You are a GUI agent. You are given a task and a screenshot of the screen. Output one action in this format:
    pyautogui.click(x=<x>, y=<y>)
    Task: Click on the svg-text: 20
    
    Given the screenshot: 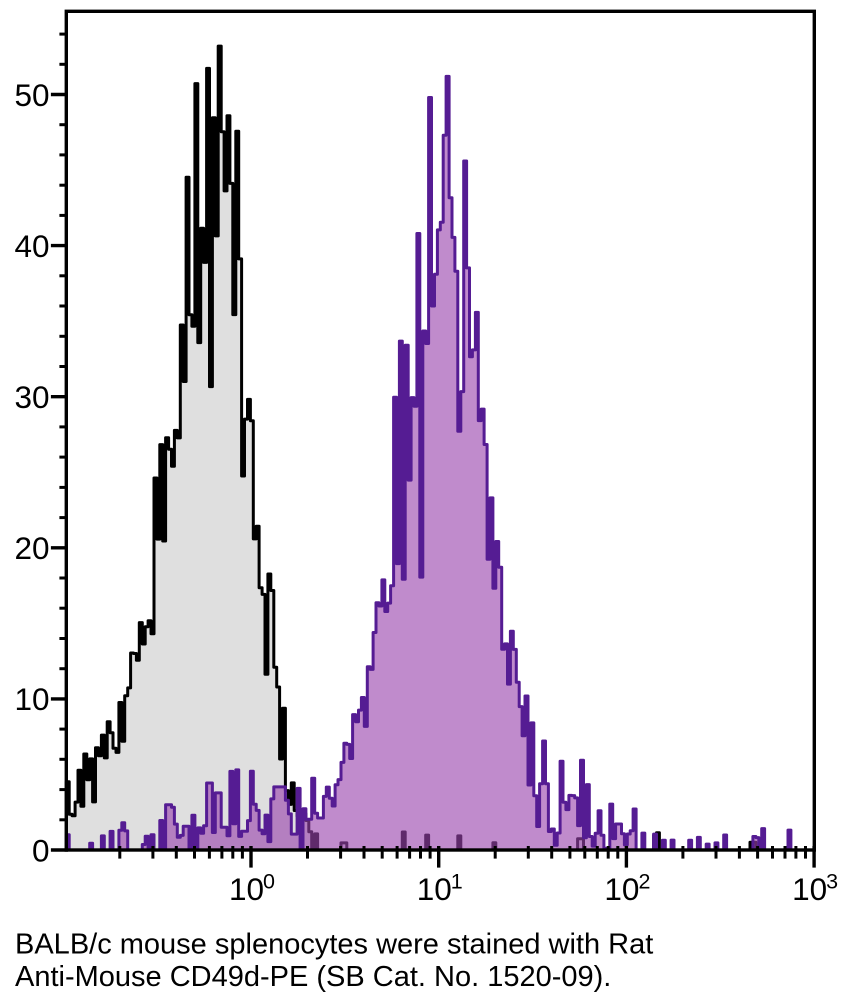 What is the action you would take?
    pyautogui.click(x=31, y=548)
    